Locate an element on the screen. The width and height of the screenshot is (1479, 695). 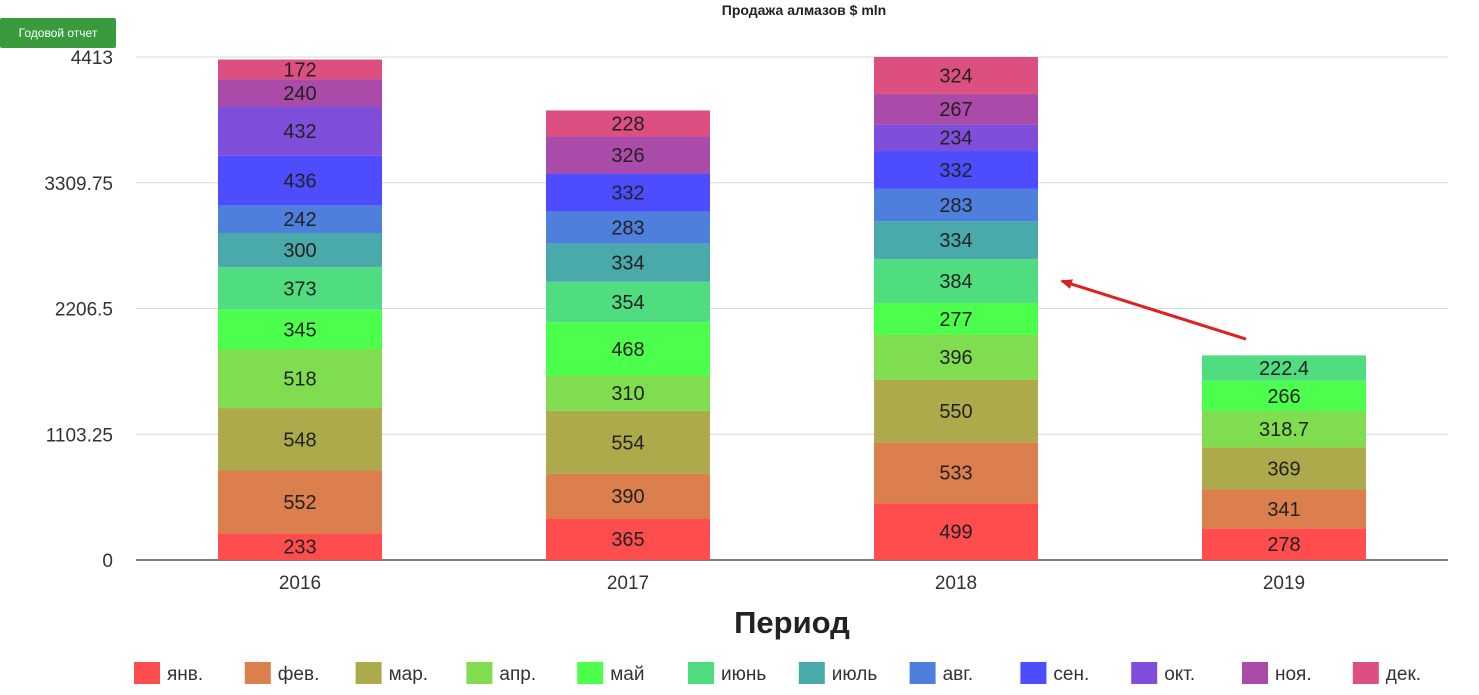
data-label: 533 is located at coordinates (955, 474).